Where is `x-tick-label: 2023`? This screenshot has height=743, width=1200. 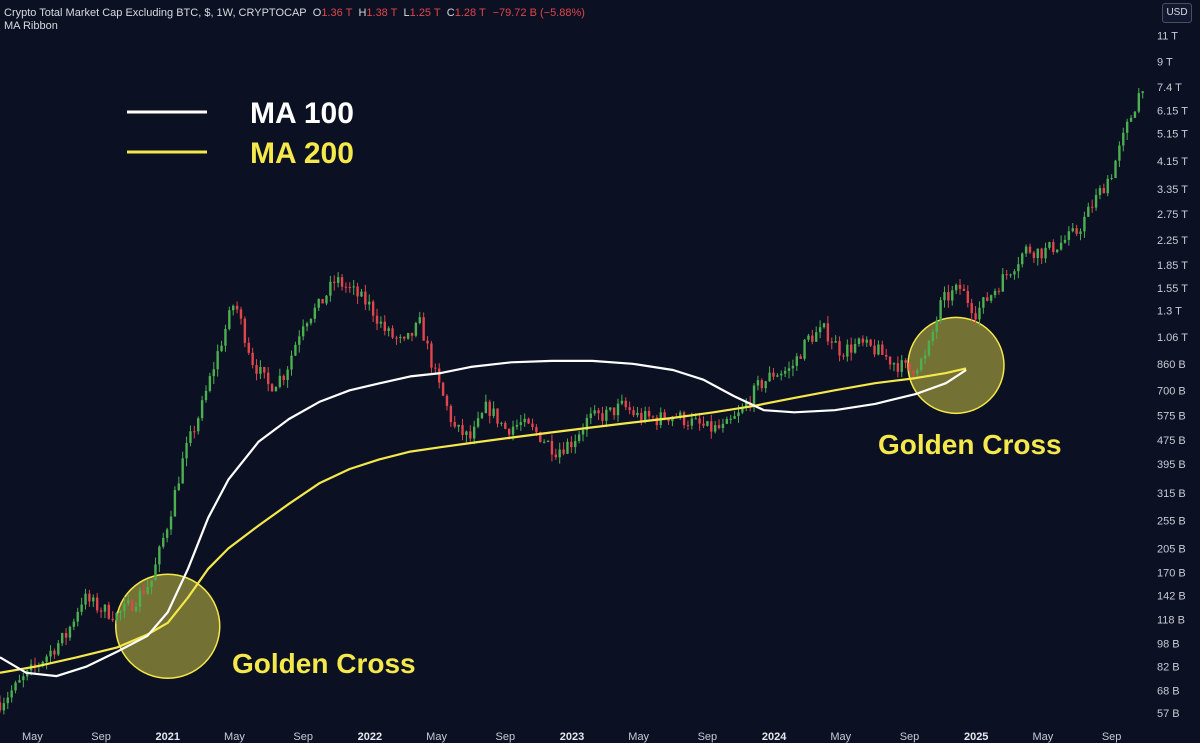
x-tick-label: 2023 is located at coordinates (572, 737).